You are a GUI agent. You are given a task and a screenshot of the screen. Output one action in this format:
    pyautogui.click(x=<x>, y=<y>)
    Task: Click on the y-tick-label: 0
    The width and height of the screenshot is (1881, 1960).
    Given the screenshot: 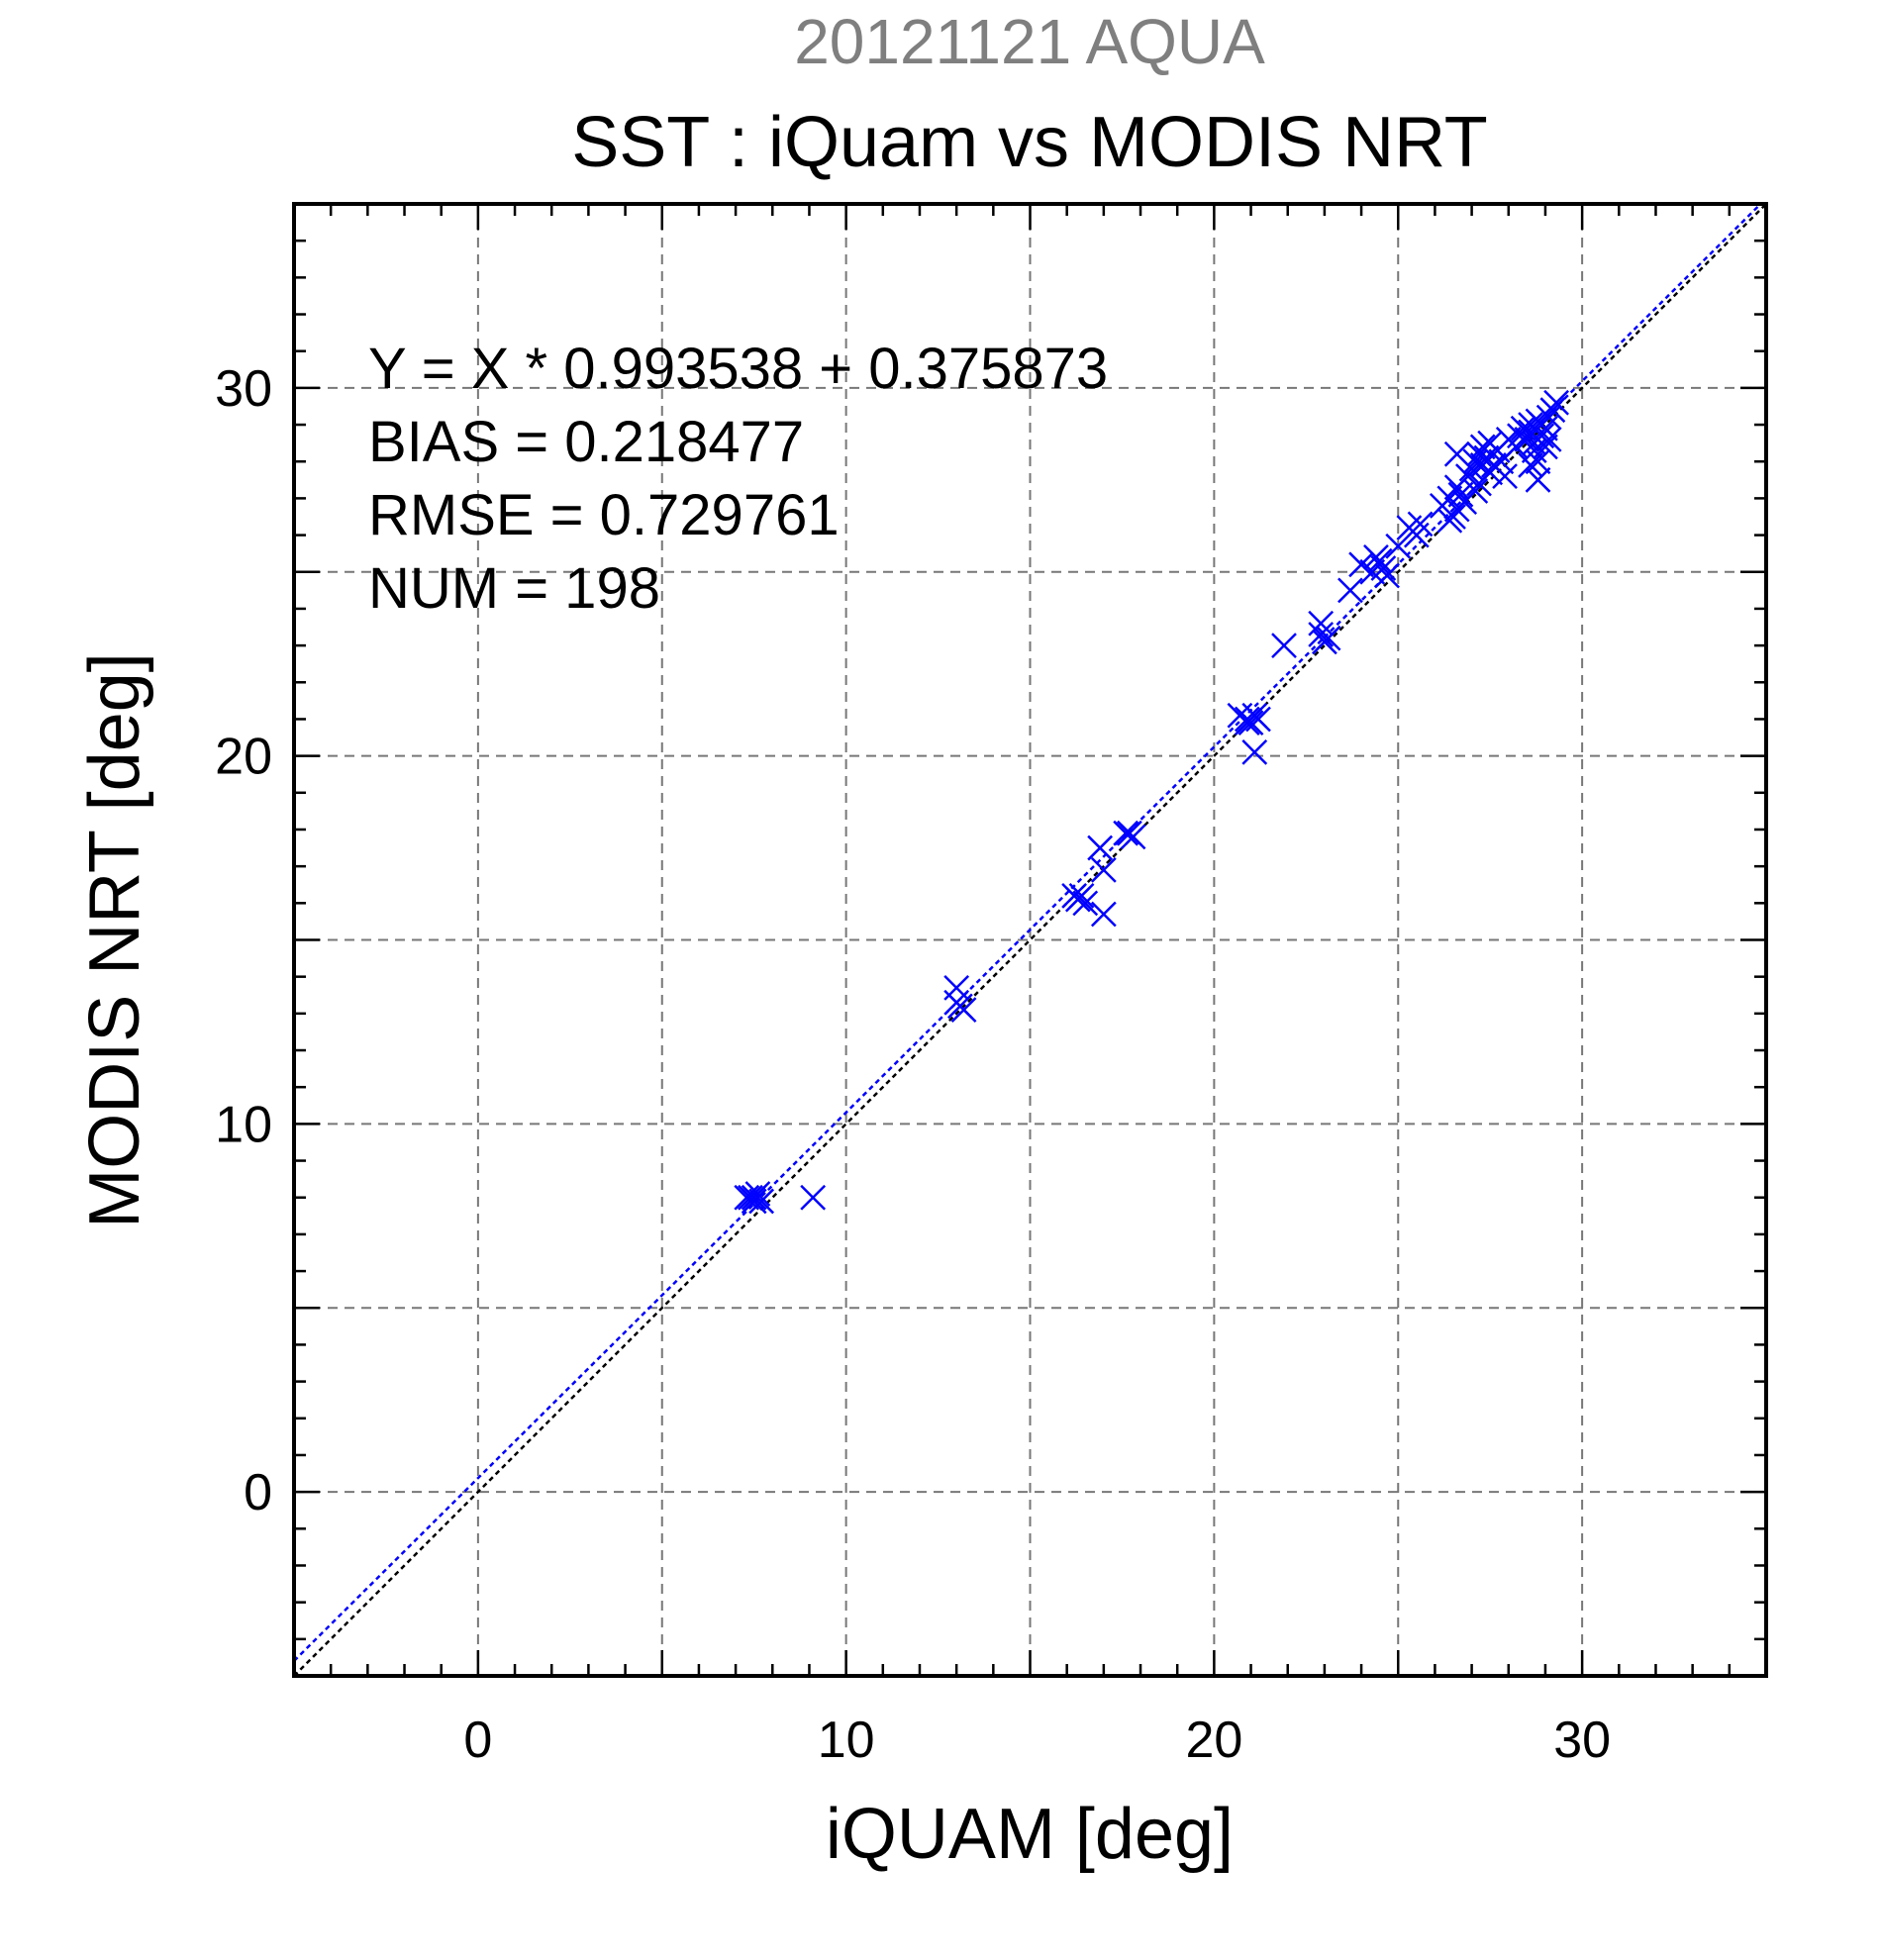 What is the action you would take?
    pyautogui.click(x=258, y=1492)
    